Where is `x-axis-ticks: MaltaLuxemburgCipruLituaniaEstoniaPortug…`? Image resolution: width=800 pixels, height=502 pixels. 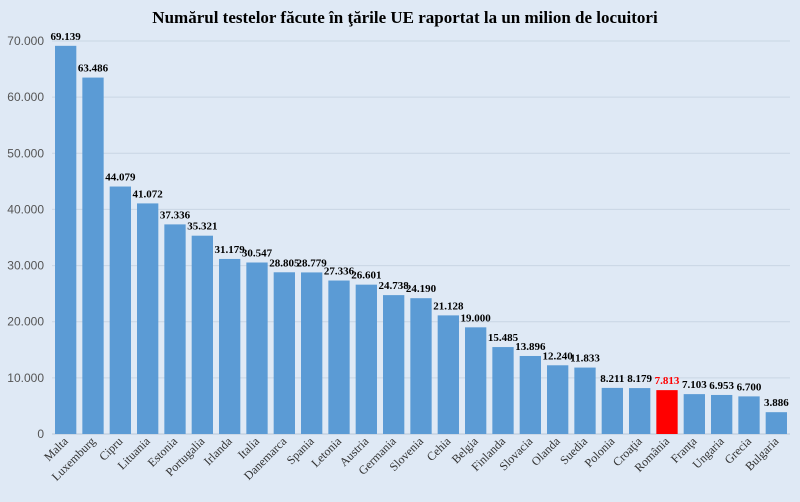
x-axis-ticks: MaltaLuxemburgCipruLituaniaEstoniaPortug… is located at coordinates (411, 459).